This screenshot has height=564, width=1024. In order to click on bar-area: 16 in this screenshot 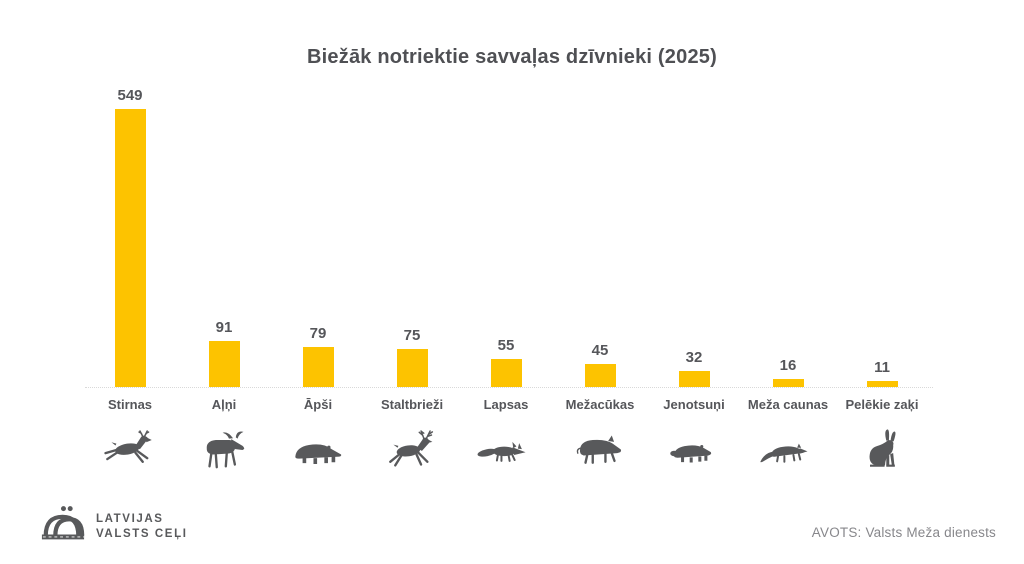, I will do `click(788, 236)`.